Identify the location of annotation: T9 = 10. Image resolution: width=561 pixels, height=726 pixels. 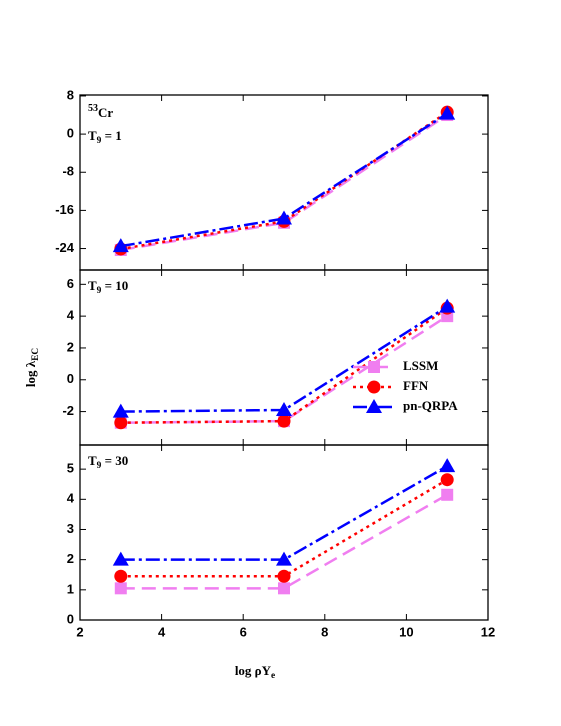
(108, 287).